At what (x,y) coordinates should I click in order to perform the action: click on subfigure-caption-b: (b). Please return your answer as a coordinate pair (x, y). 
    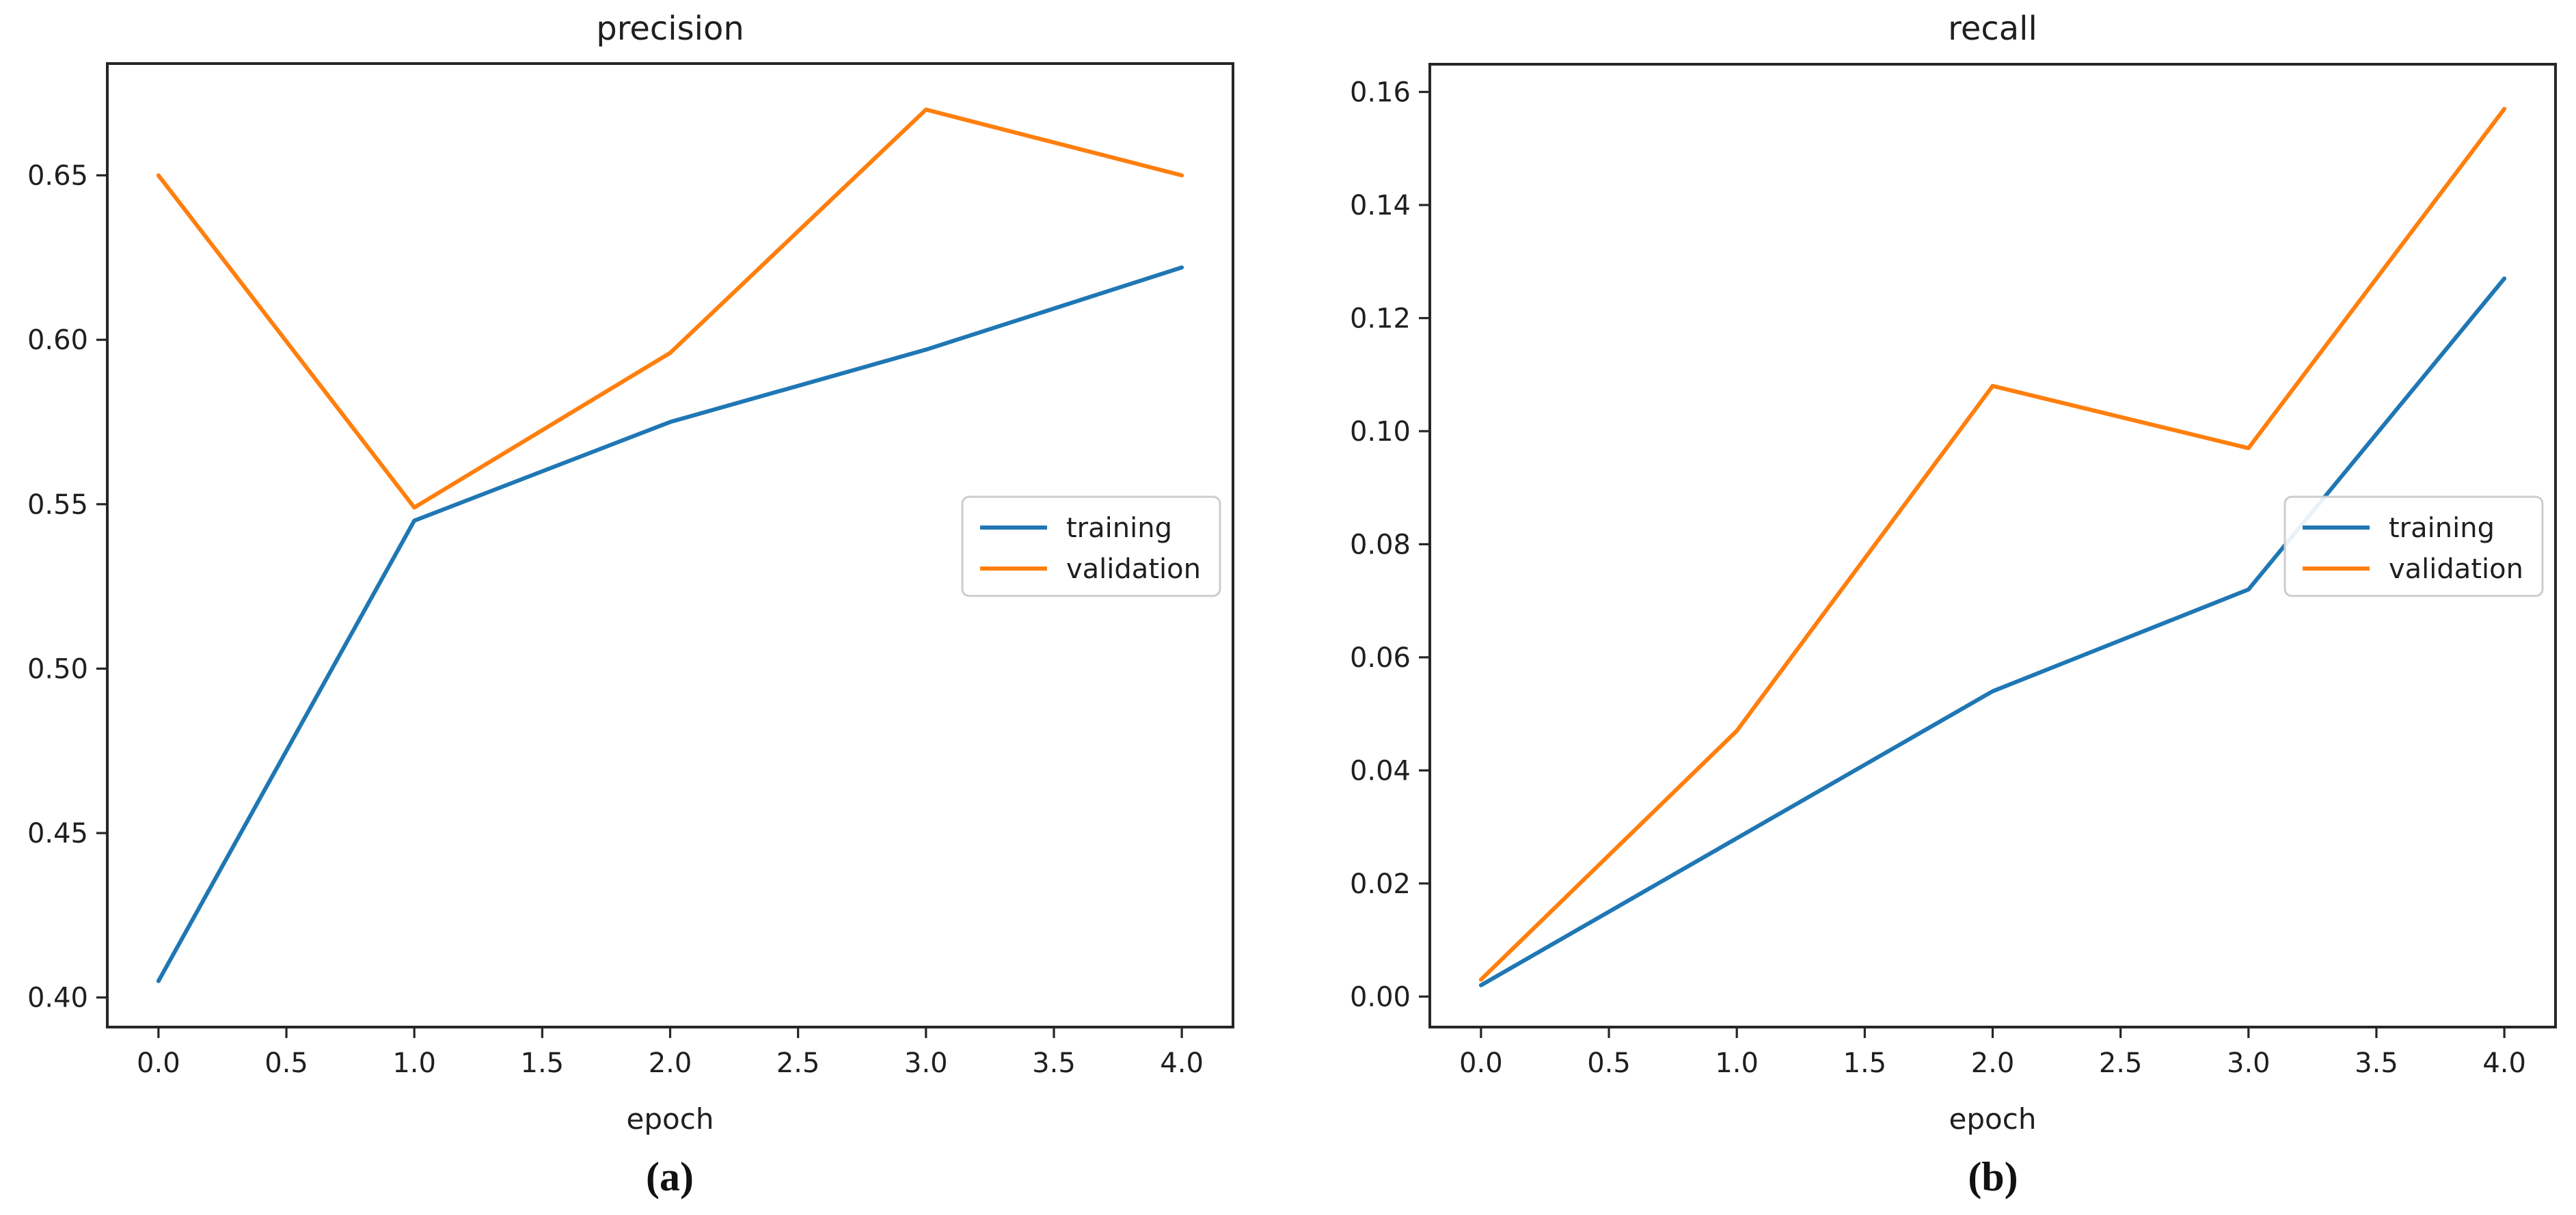
    Looking at the image, I should click on (1993, 1177).